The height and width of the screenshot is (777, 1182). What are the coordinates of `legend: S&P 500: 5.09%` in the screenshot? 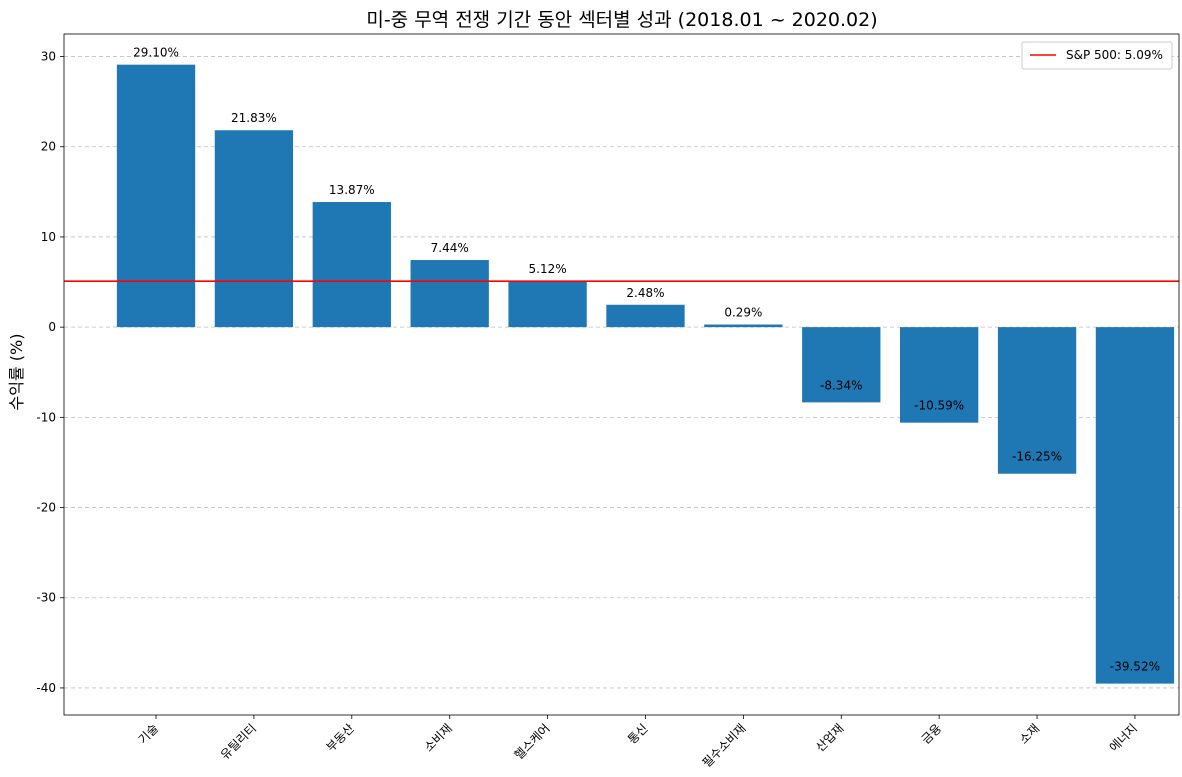 It's located at (1097, 55).